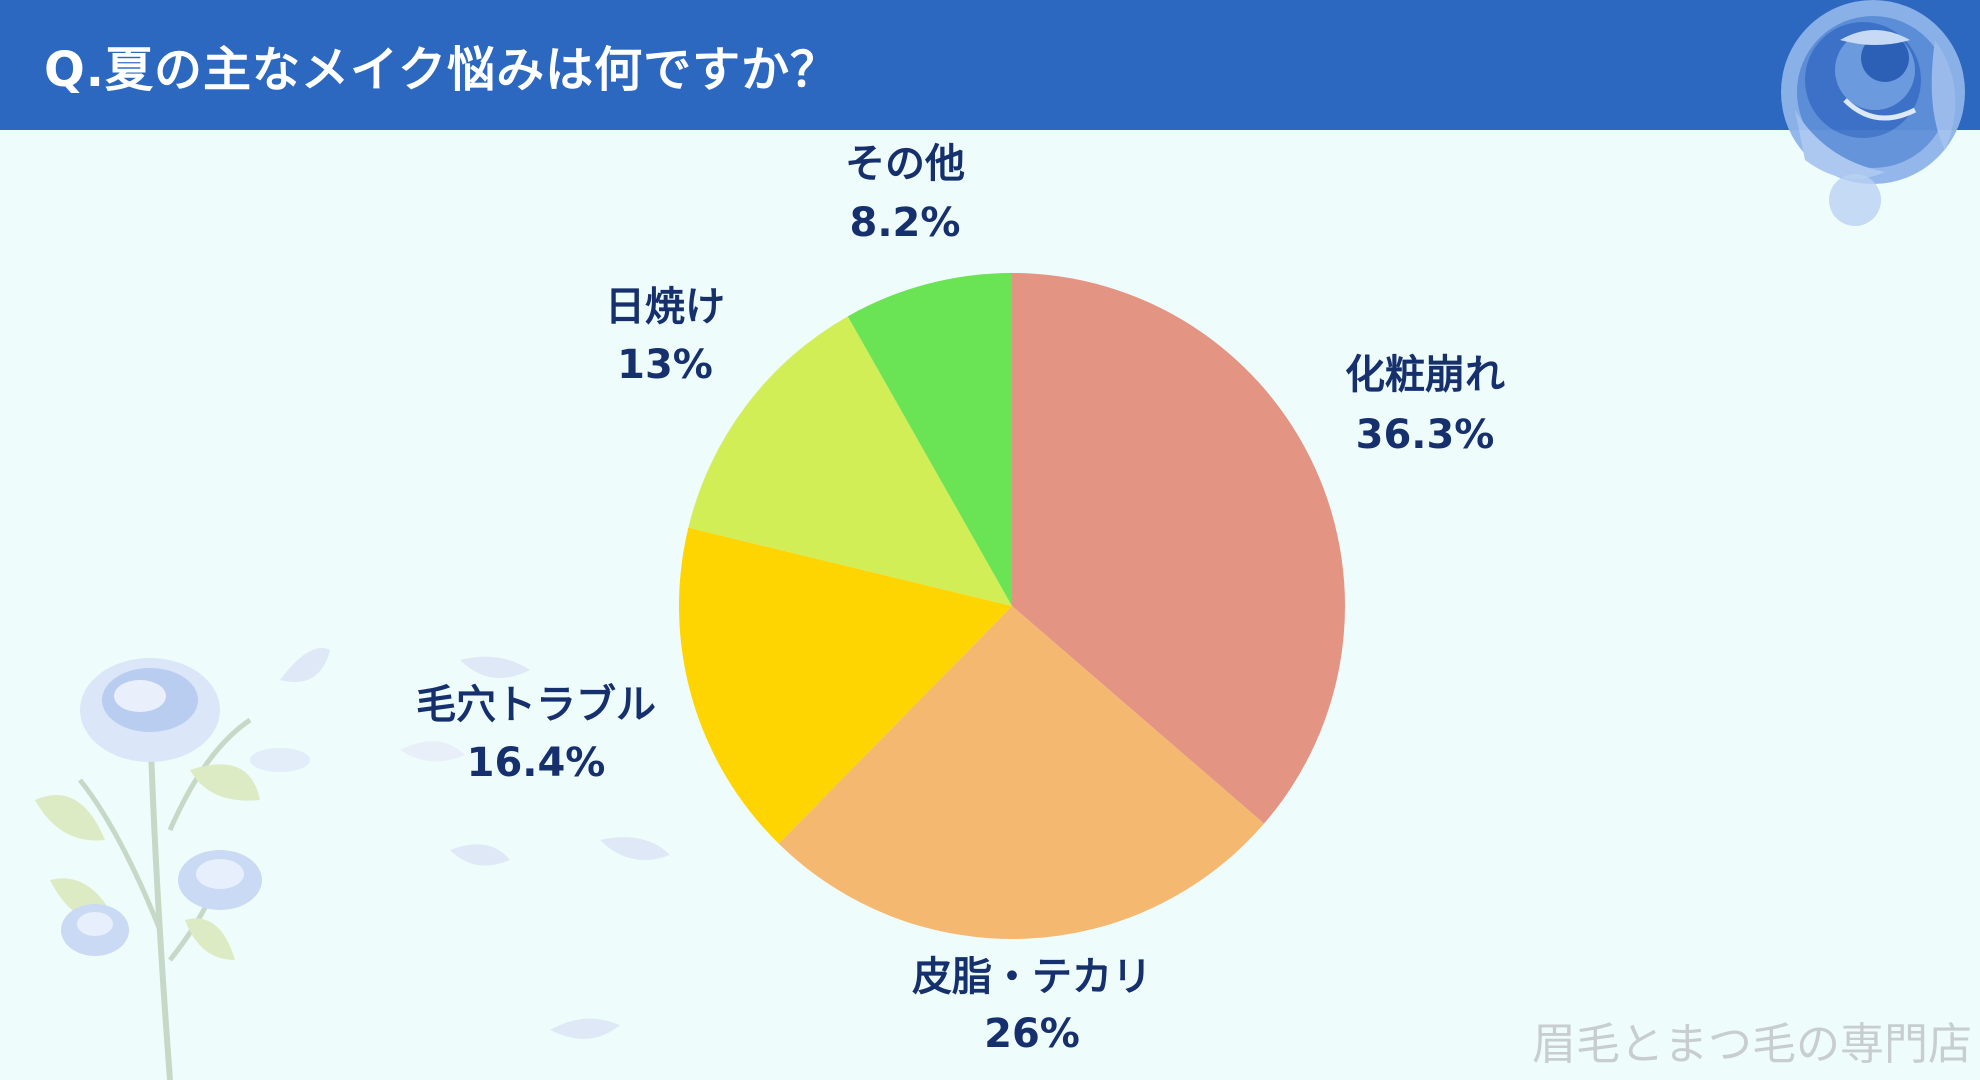 The height and width of the screenshot is (1080, 1980). Describe the element at coordinates (1032, 1034) in the screenshot. I see `slice-value-label: 26%` at that location.